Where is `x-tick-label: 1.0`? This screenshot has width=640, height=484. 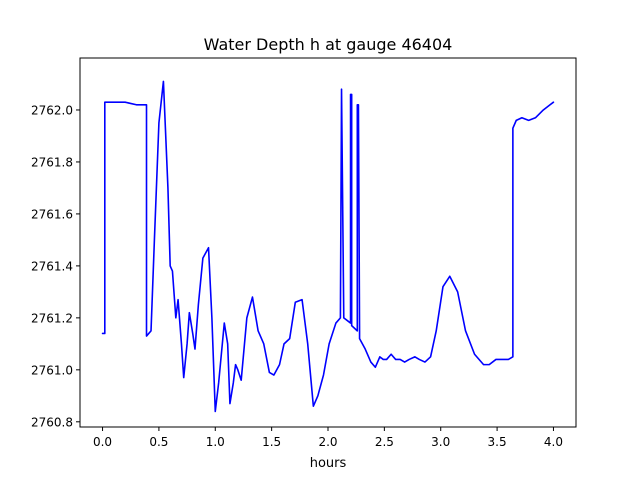
x-tick-label: 1.0 is located at coordinates (215, 442).